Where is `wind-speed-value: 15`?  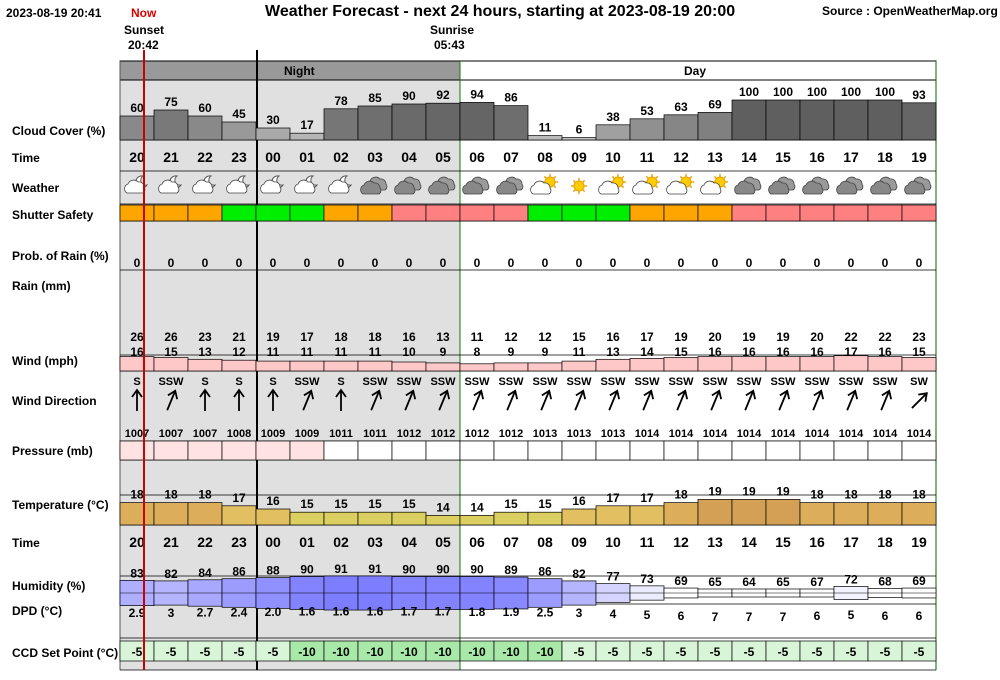 wind-speed-value: 15 is located at coordinates (919, 352).